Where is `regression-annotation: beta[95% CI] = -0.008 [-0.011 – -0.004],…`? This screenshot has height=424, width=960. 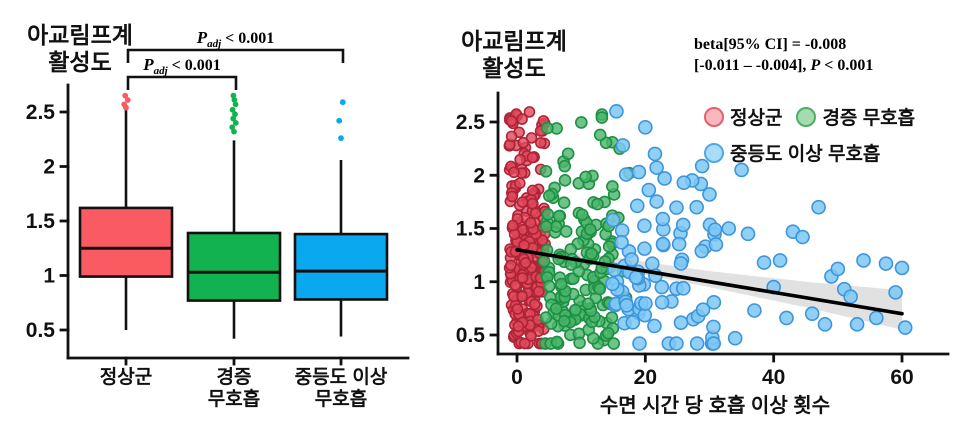
regression-annotation: beta[95% CI] = -0.008 [-0.011 – -0.004],… is located at coordinates (783, 55).